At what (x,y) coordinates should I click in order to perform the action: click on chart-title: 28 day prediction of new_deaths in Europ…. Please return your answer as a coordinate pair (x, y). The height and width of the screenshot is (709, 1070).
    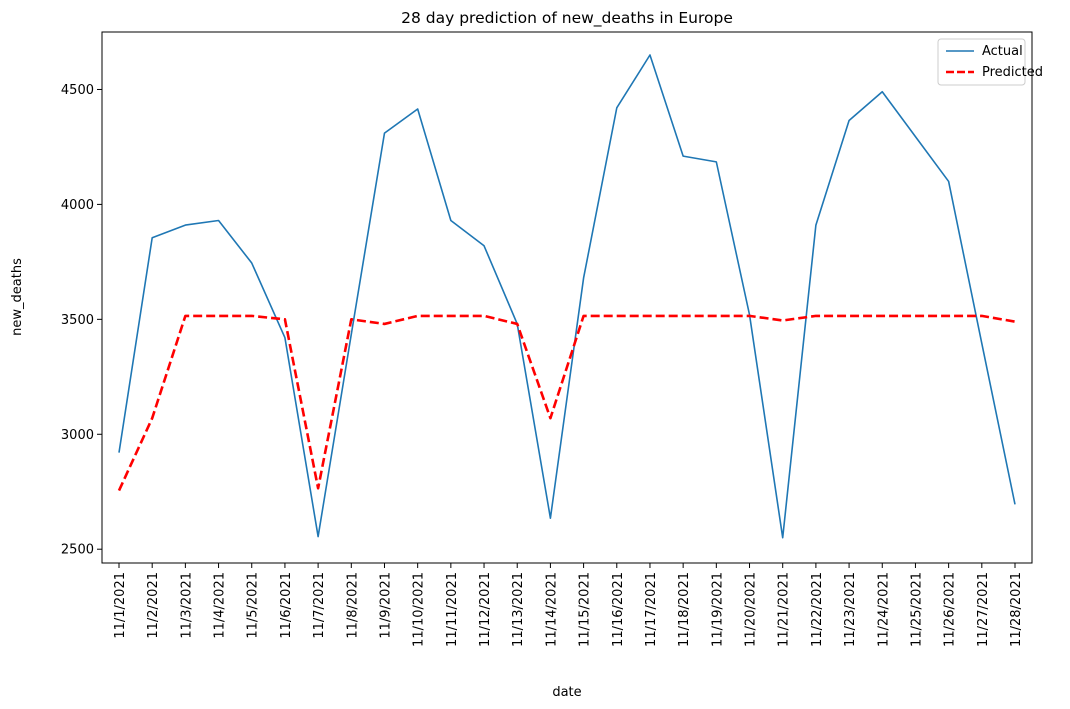
    Looking at the image, I should click on (567, 18).